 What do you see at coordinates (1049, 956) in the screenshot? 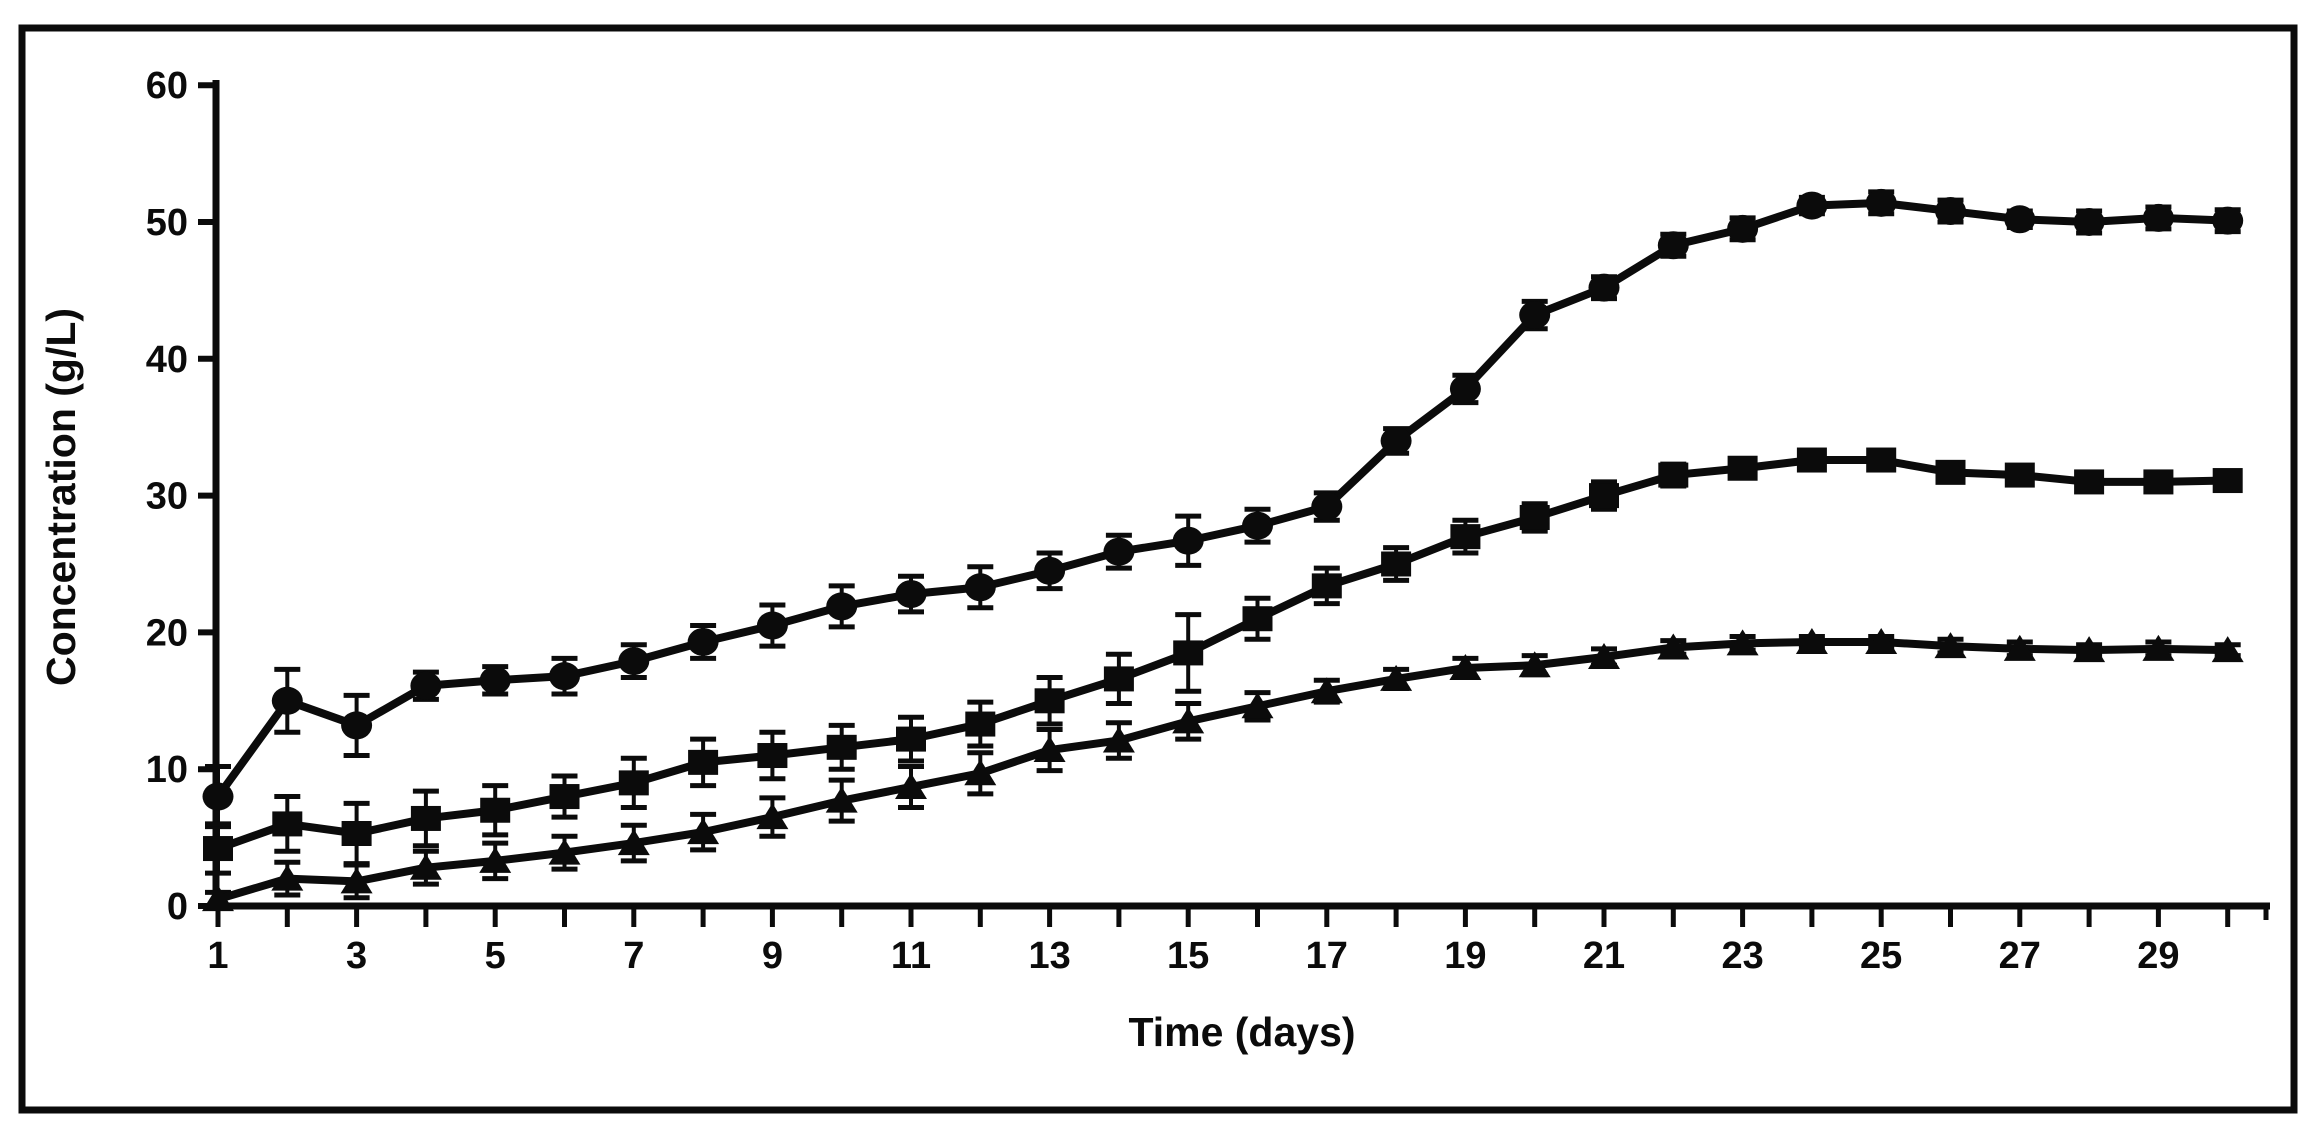
I see `x-tick-label: 13` at bounding box center [1049, 956].